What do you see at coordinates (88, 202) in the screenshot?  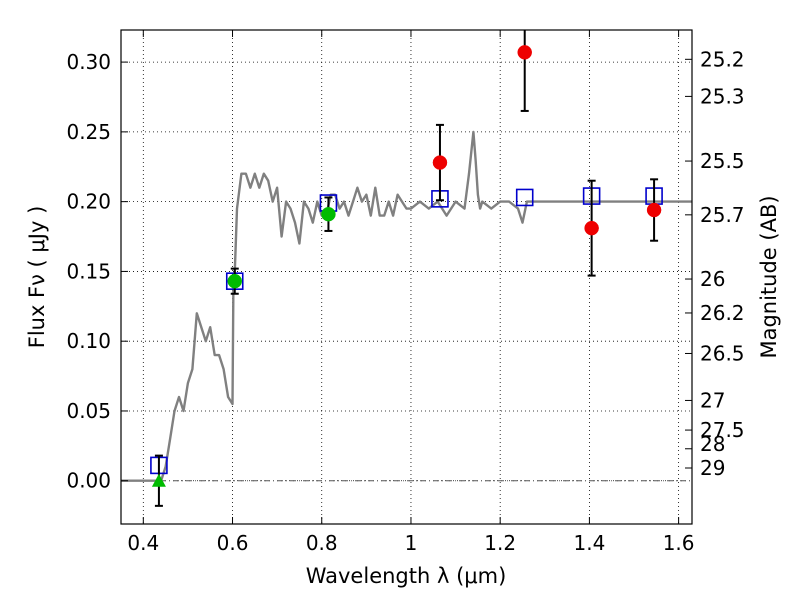 I see `y-tick-label: 0.20` at bounding box center [88, 202].